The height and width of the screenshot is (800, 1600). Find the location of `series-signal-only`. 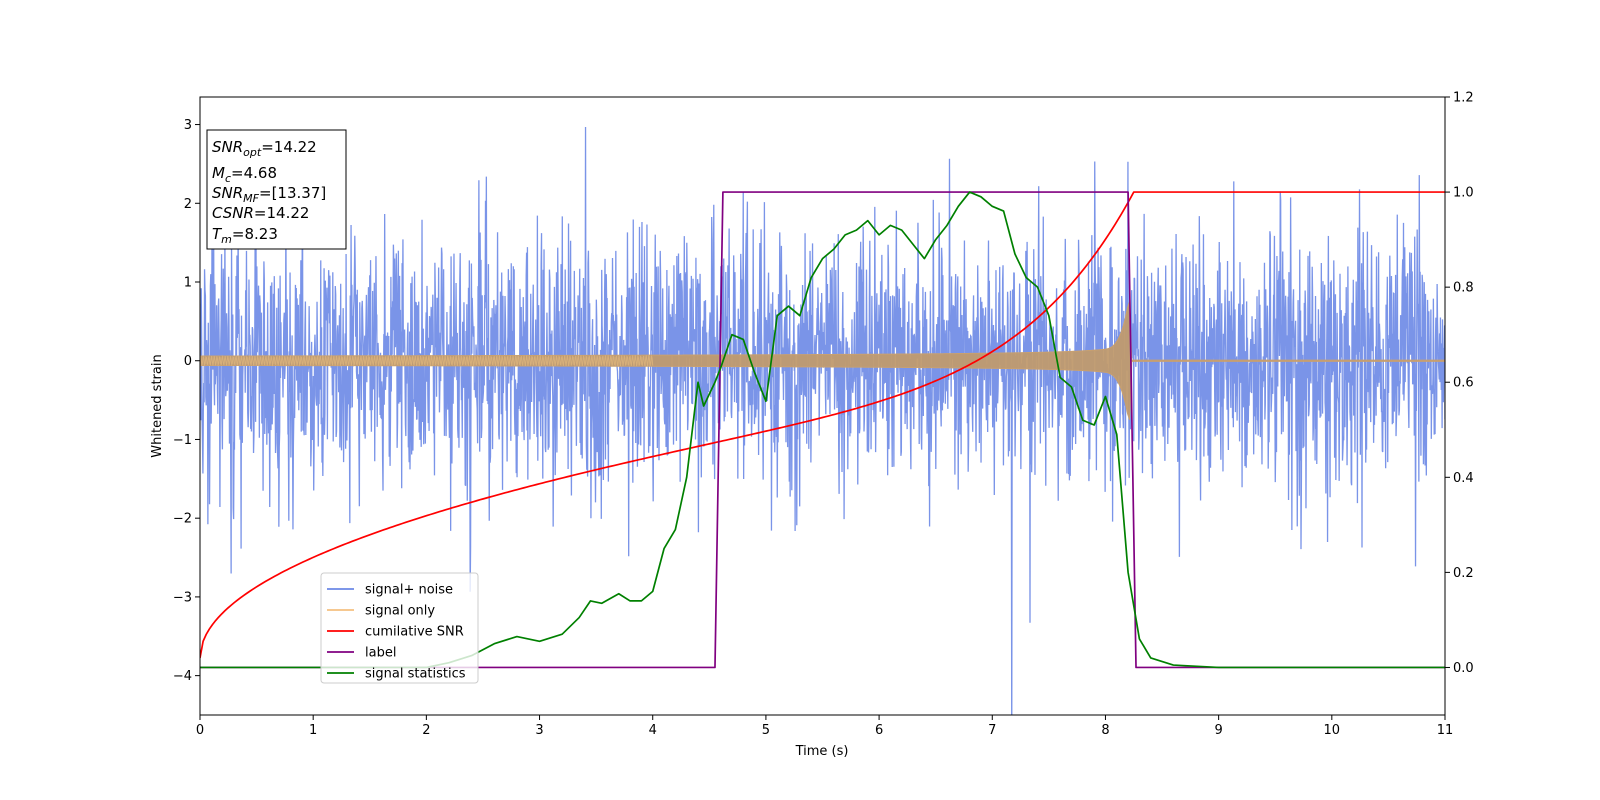

series-signal-only is located at coordinates (822, 360).